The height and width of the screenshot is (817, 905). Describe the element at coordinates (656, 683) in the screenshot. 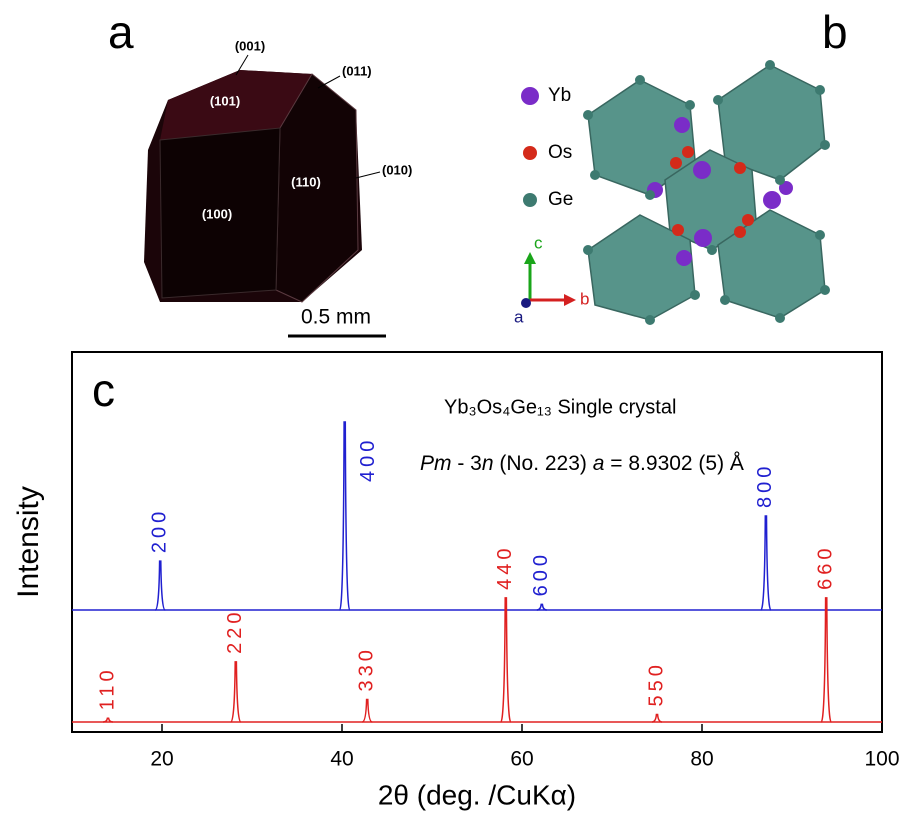

I see `peak-label: 550` at that location.